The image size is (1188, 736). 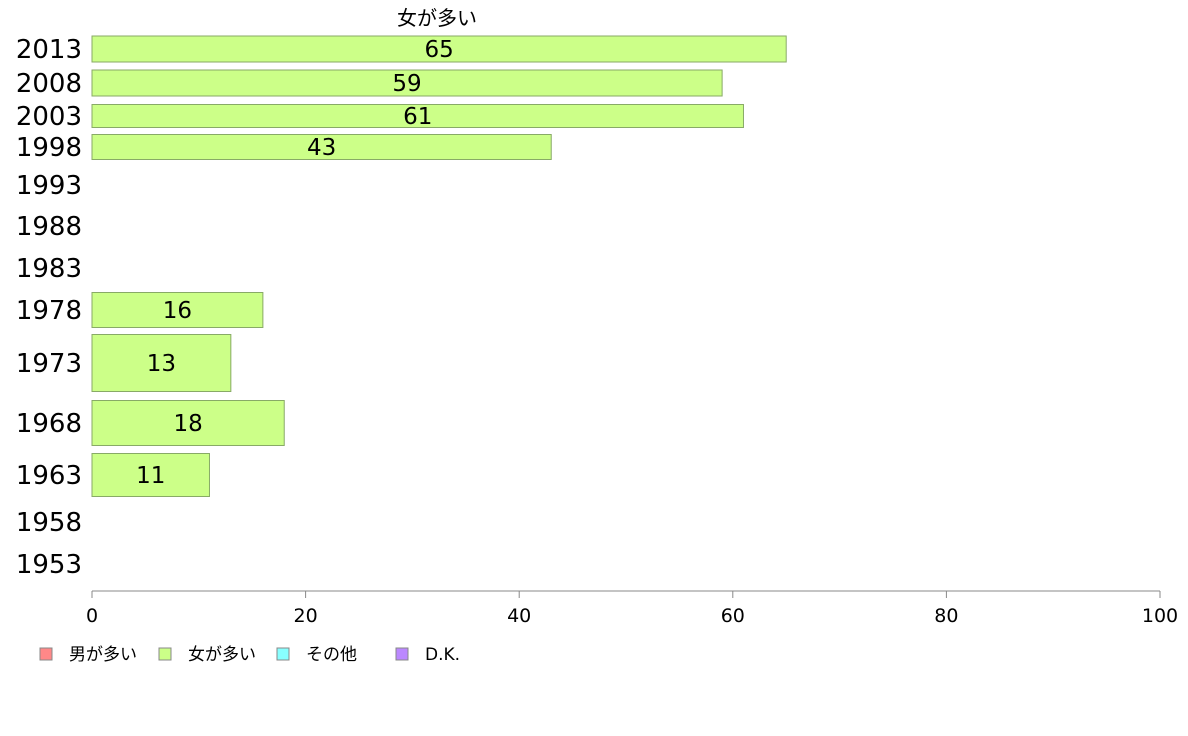 What do you see at coordinates (49, 186) in the screenshot?
I see `year-label: 1993` at bounding box center [49, 186].